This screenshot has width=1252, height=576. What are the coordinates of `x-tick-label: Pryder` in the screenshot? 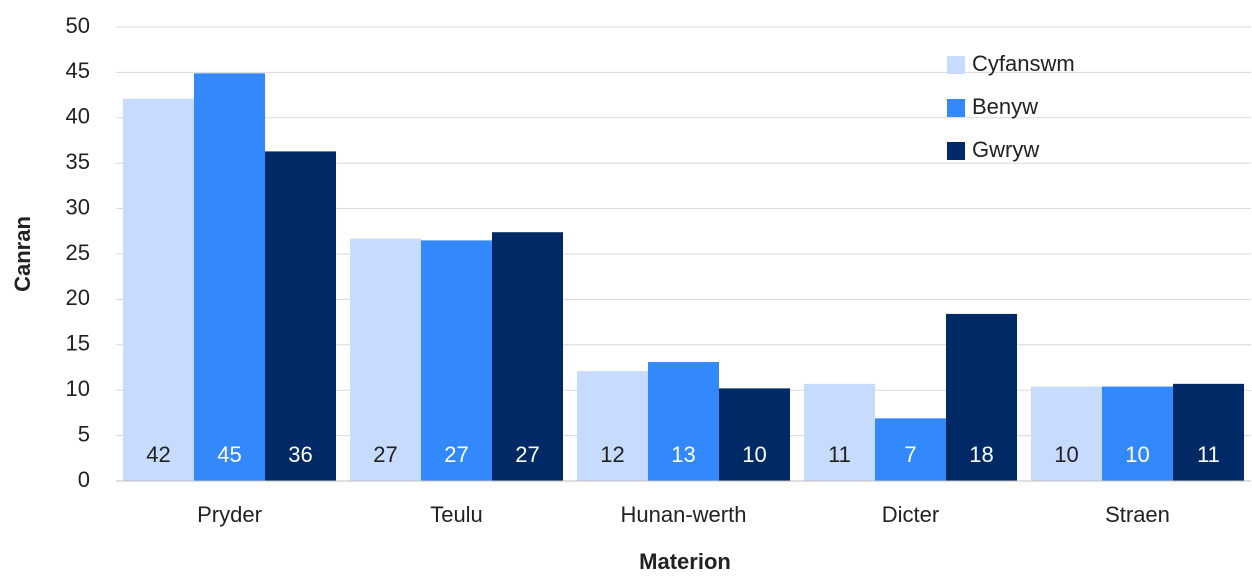 It's located at (229, 514).